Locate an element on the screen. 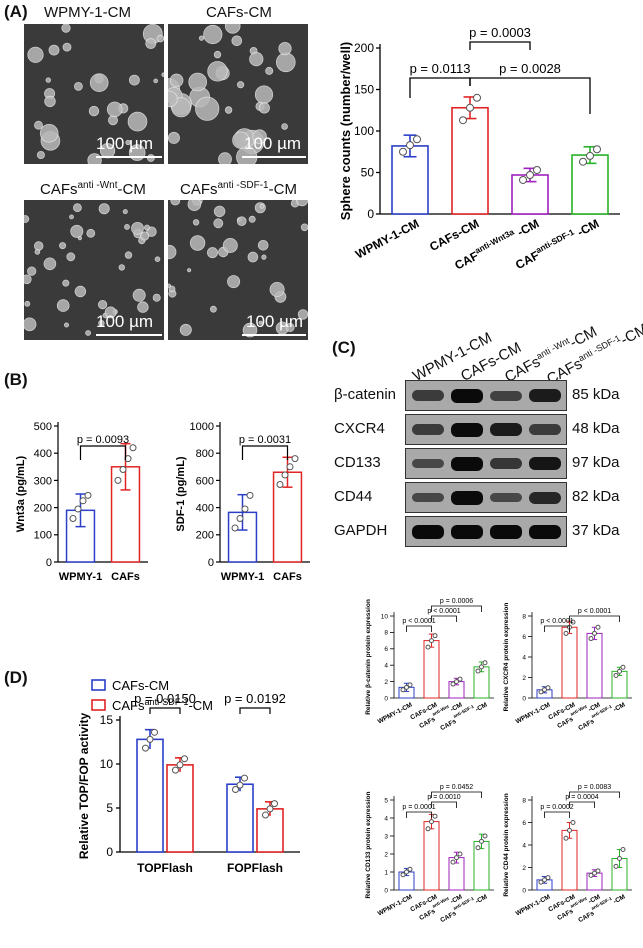 The image size is (643, 948). y-axis-label: Wnt3a (pg/mL) is located at coordinates (21, 493).